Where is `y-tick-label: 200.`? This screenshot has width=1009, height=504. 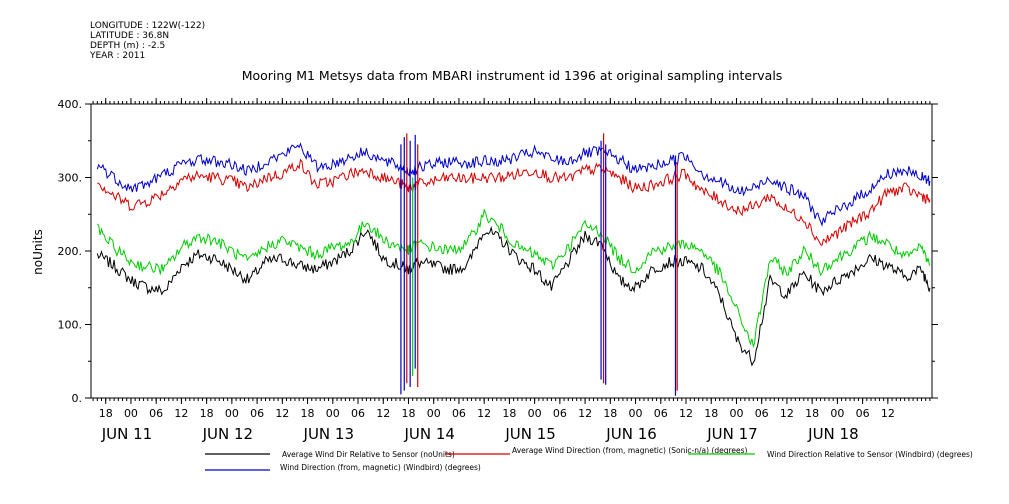
y-tick-label: 200. is located at coordinates (70, 251).